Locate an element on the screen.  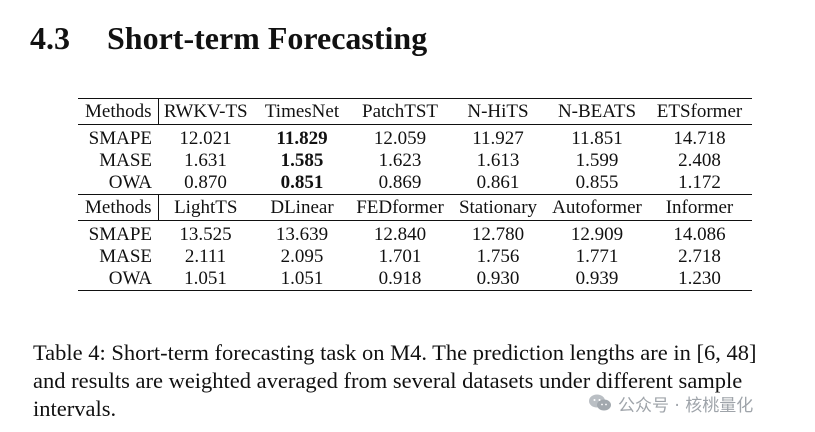
table-row: MASE 1.631 1.585 1.623 1.613 1.599 2.408 is located at coordinates (415, 161).